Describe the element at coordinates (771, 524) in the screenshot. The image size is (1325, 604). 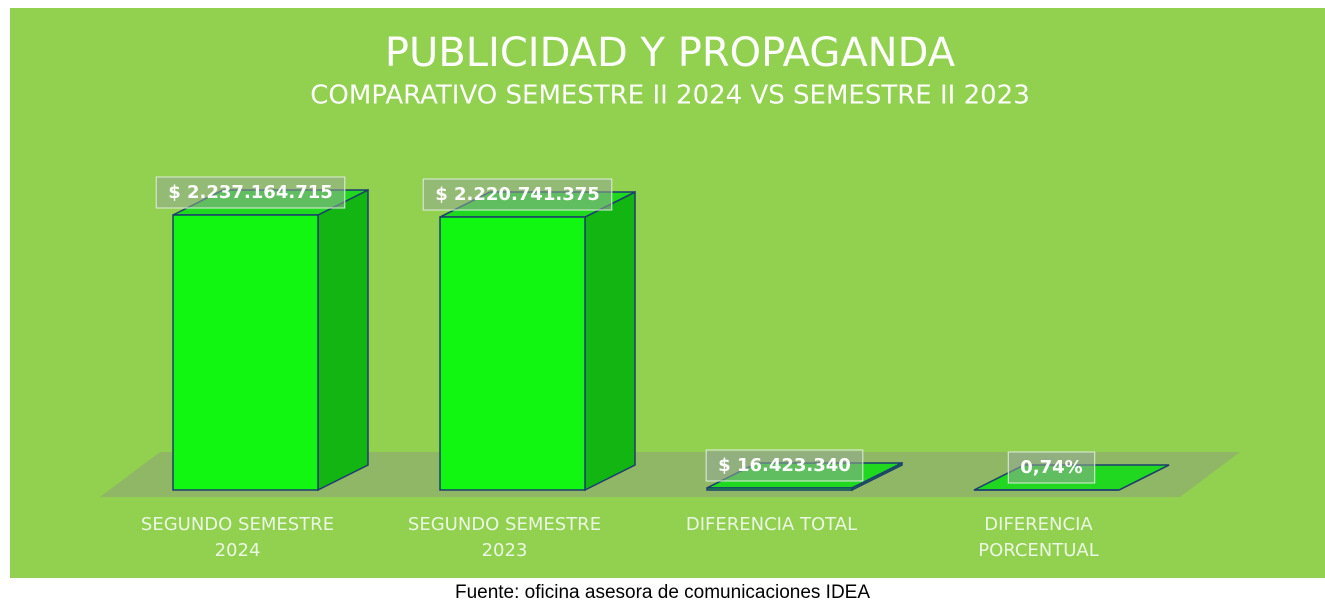
I see `x-tick-label: DIFERENCIA TOTAL` at that location.